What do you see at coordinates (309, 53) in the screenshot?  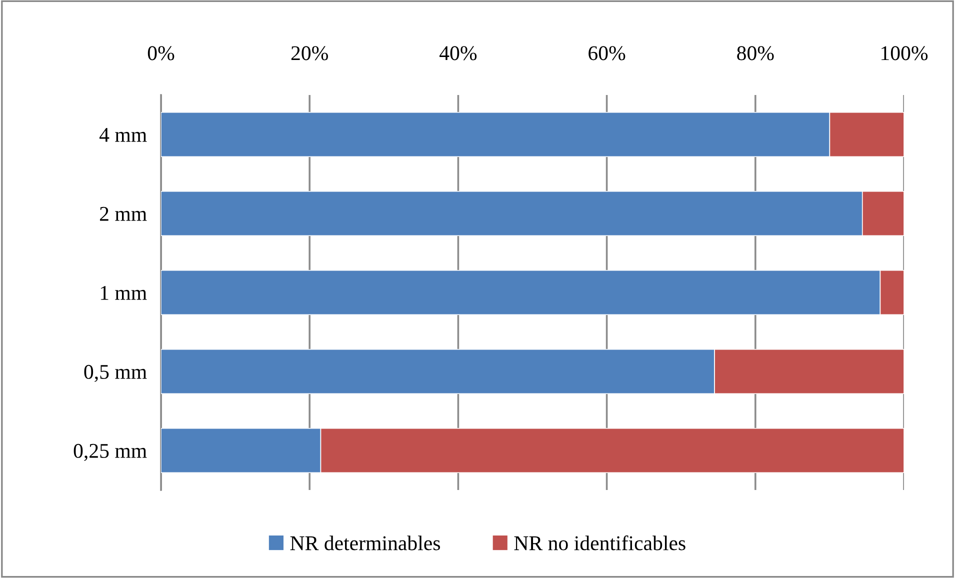 I see `x-tick-label: 20%` at bounding box center [309, 53].